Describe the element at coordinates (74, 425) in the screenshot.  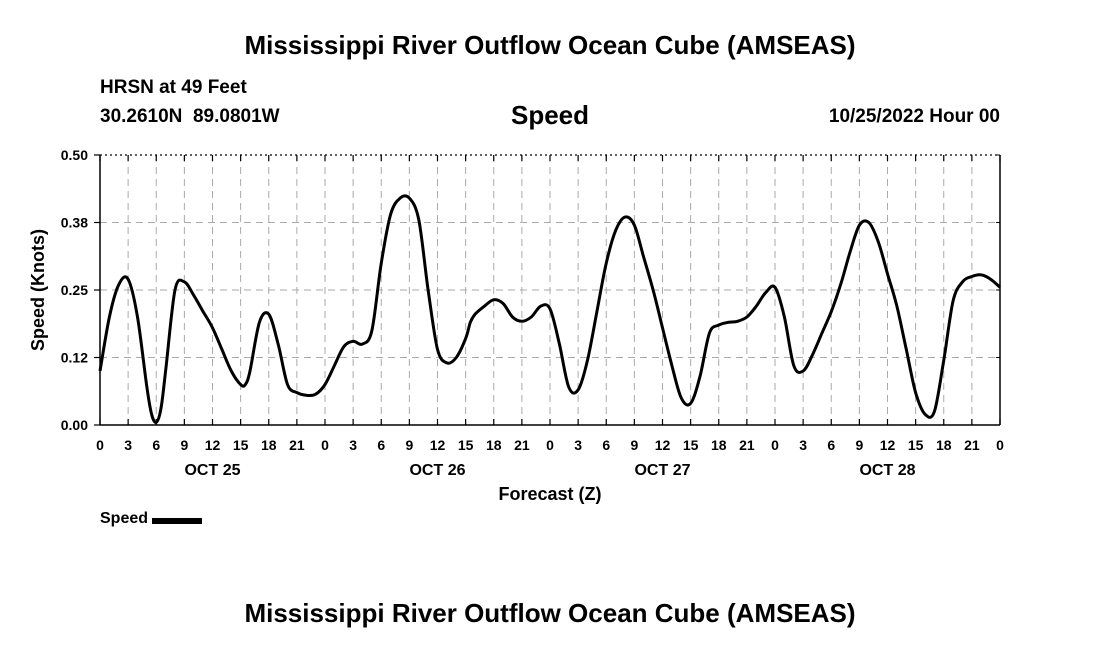
I see `y-tick-label: 0.00` at that location.